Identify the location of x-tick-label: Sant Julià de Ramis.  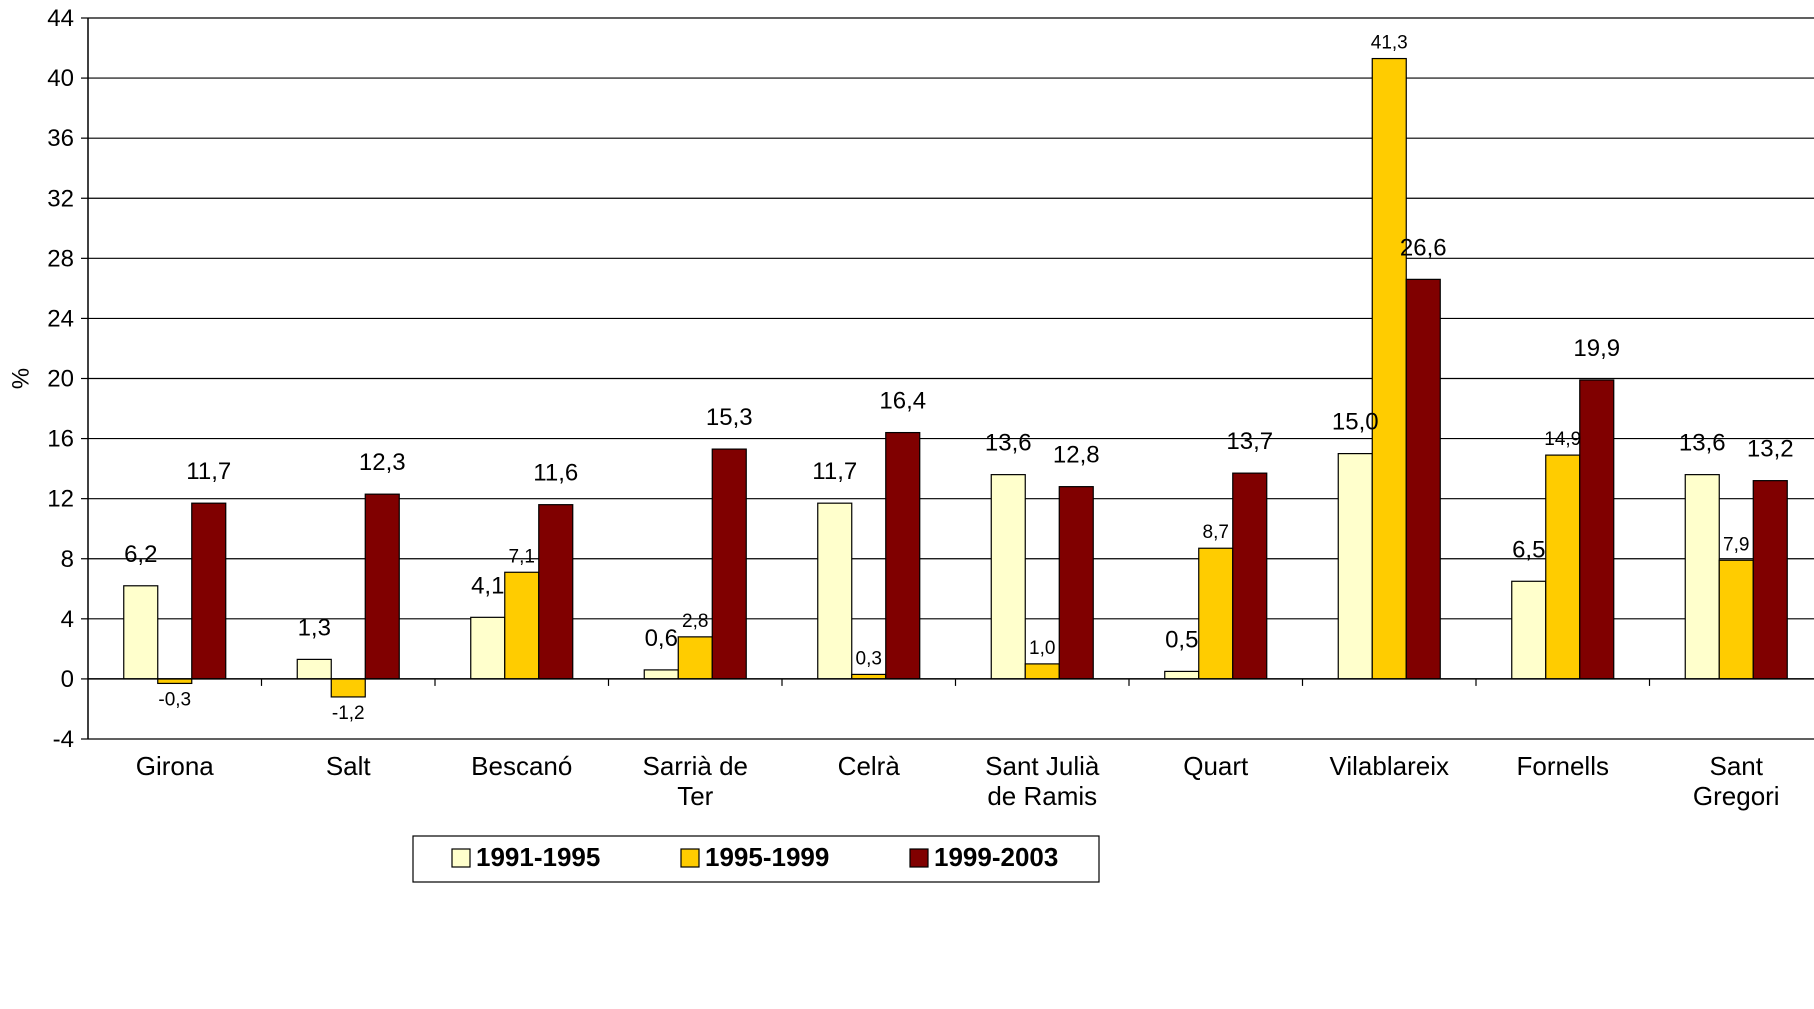
(1042, 781).